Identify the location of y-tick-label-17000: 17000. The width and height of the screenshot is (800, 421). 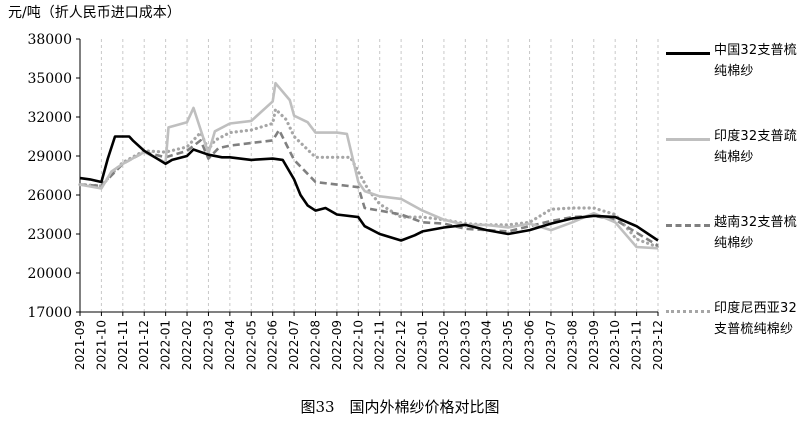
(49, 313).